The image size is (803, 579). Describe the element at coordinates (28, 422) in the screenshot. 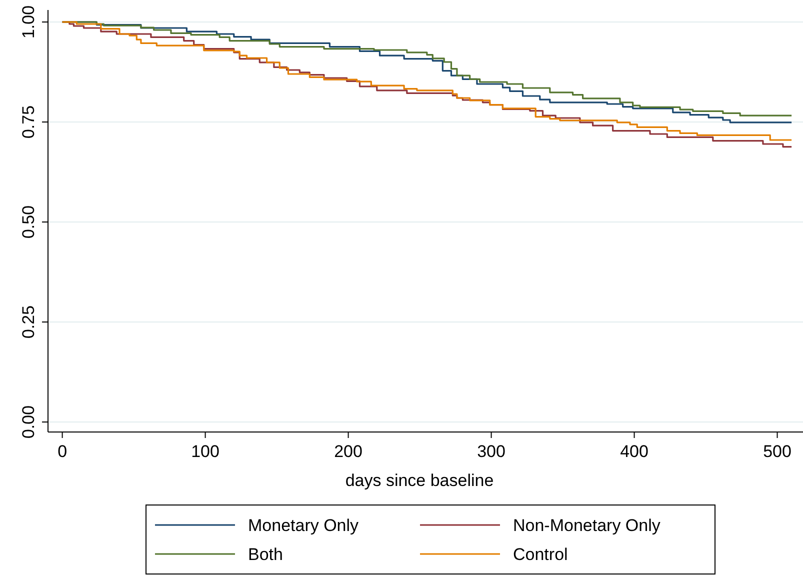

I see `y-tick-label: 0.00` at that location.